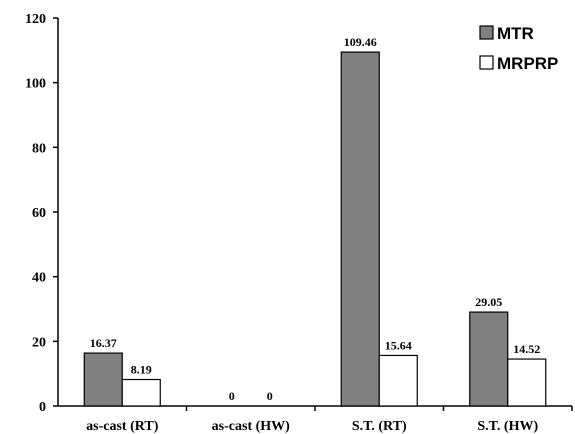 The image size is (575, 434). What do you see at coordinates (488, 302) in the screenshot?
I see `data-label-mtr-3: 29.05` at bounding box center [488, 302].